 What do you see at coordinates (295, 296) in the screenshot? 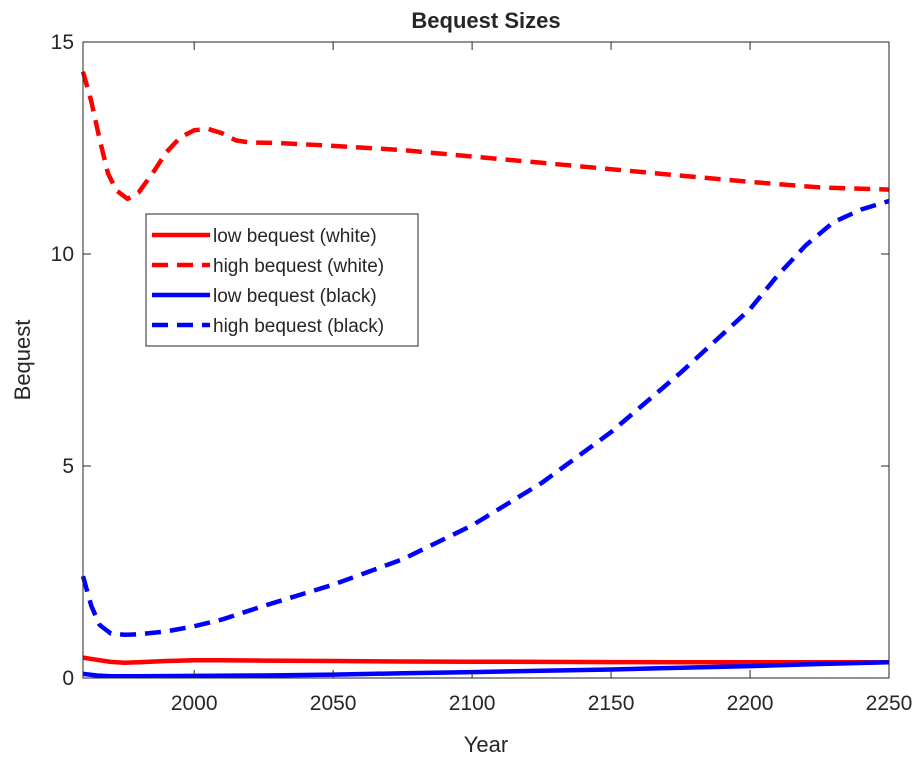
I see `legend-label-3: low bequest (black)` at bounding box center [295, 296].